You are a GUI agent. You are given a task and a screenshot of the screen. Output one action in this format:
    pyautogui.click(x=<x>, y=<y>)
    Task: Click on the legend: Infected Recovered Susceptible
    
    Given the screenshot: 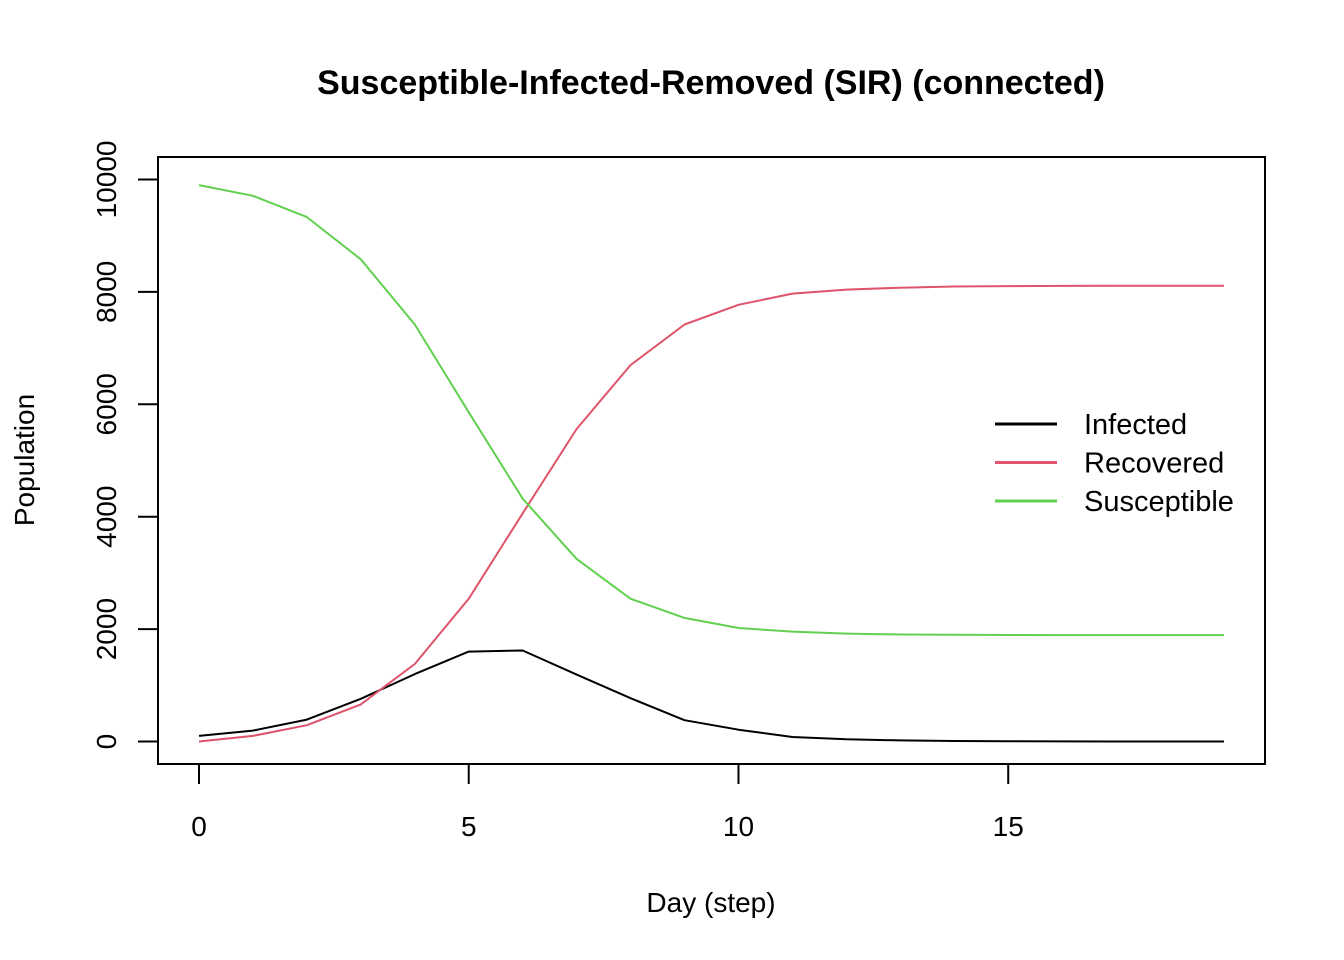 What is the action you would take?
    pyautogui.click(x=1114, y=463)
    